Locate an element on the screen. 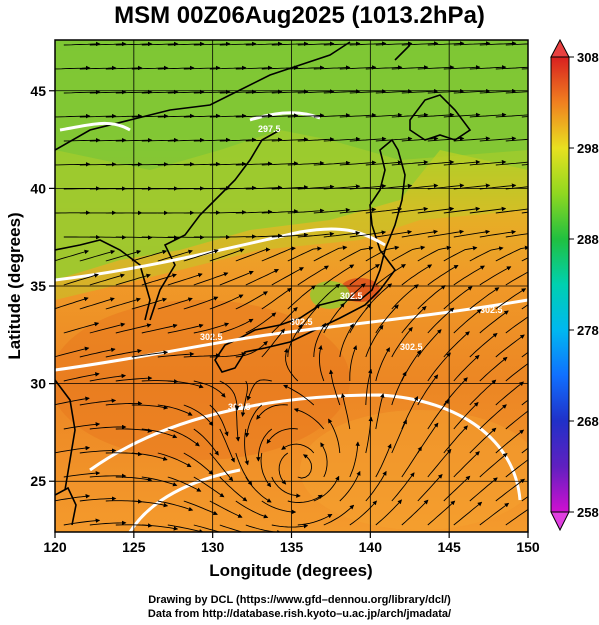 This screenshot has width=599, height=625. colorbar-tick-label: 278 is located at coordinates (588, 330).